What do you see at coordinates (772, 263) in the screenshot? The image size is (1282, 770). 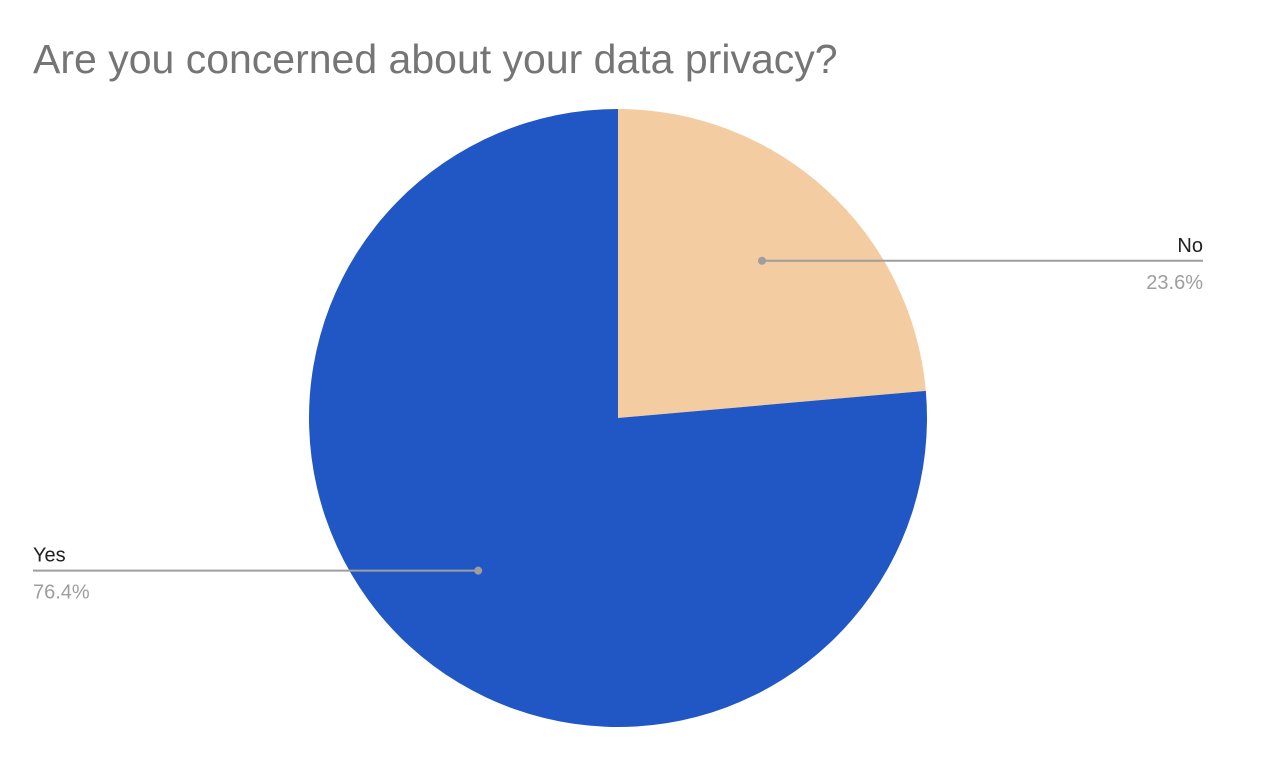 I see `pie-slice-no` at bounding box center [772, 263].